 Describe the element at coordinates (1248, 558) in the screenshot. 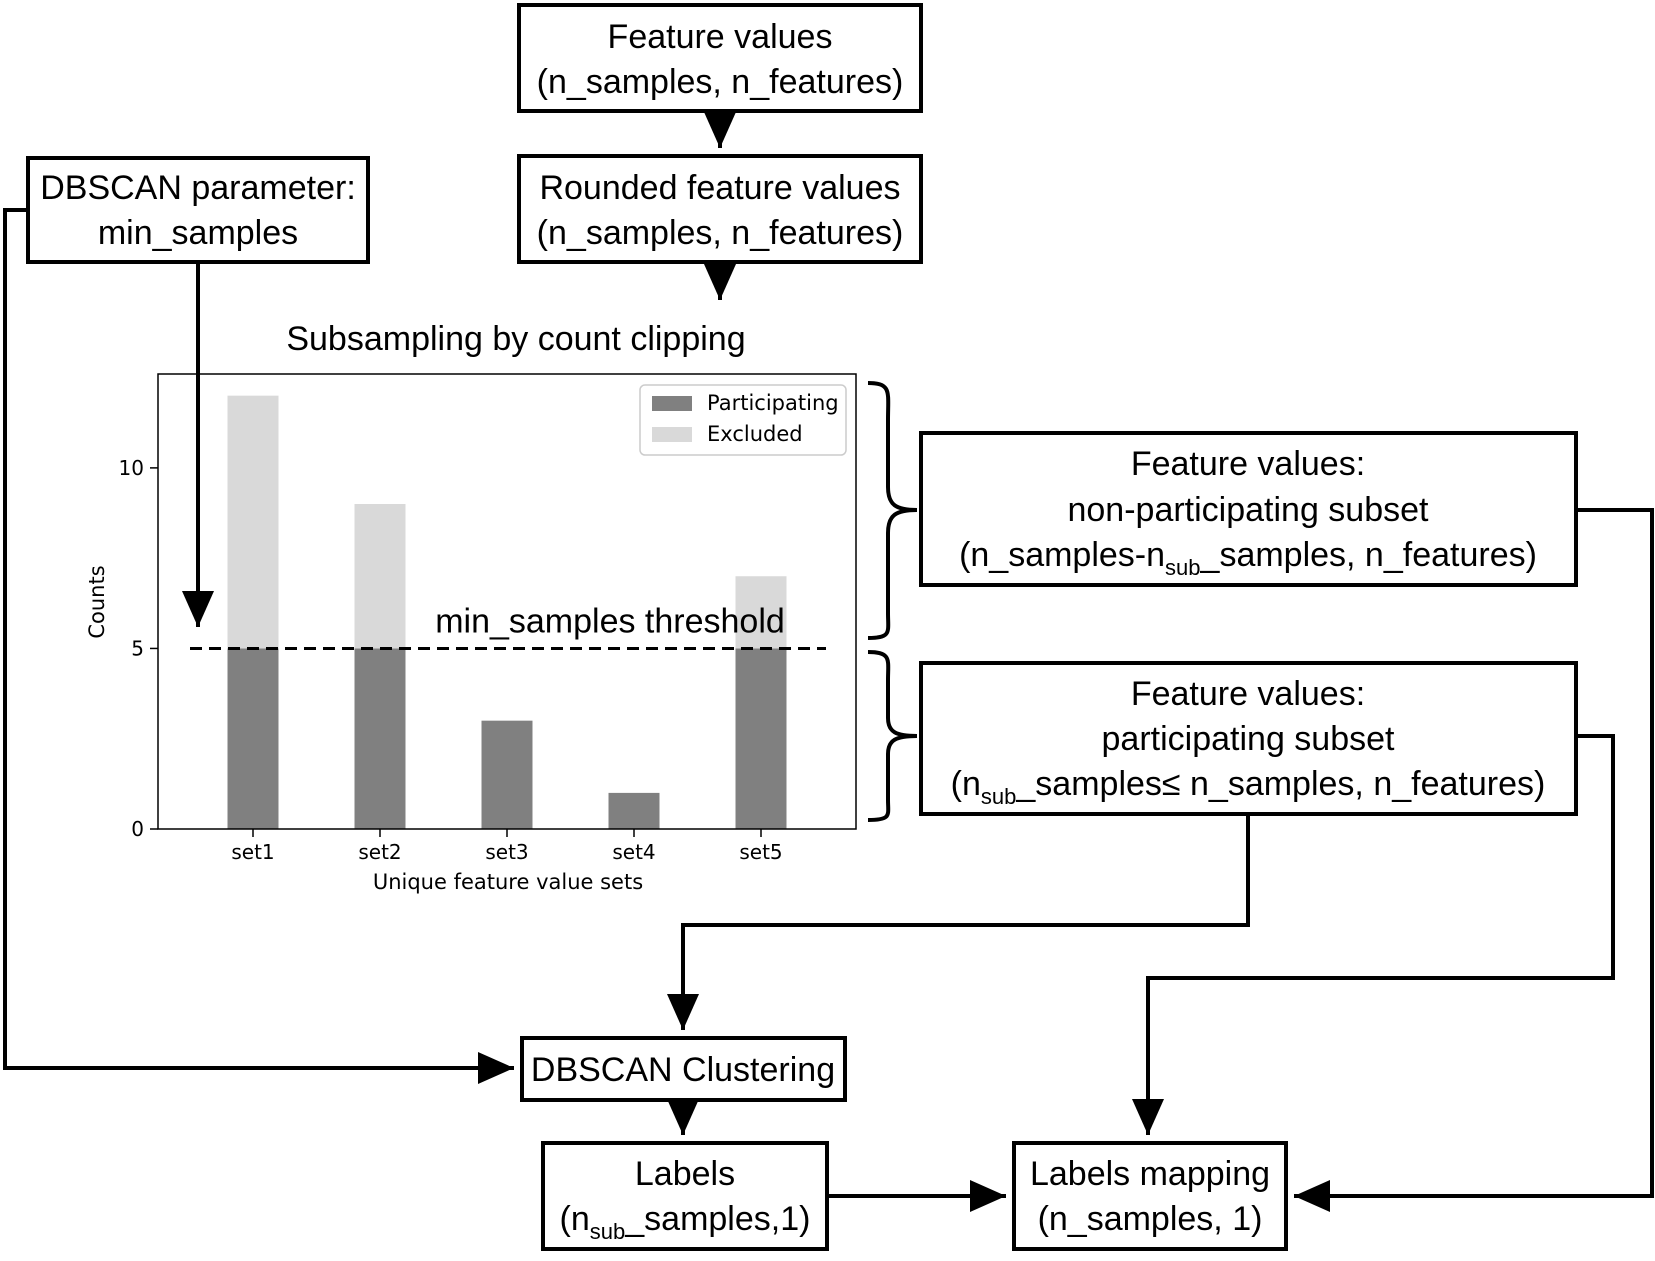

I see `non-part-line3: (n_samples-nsub_samples, n_features)` at that location.